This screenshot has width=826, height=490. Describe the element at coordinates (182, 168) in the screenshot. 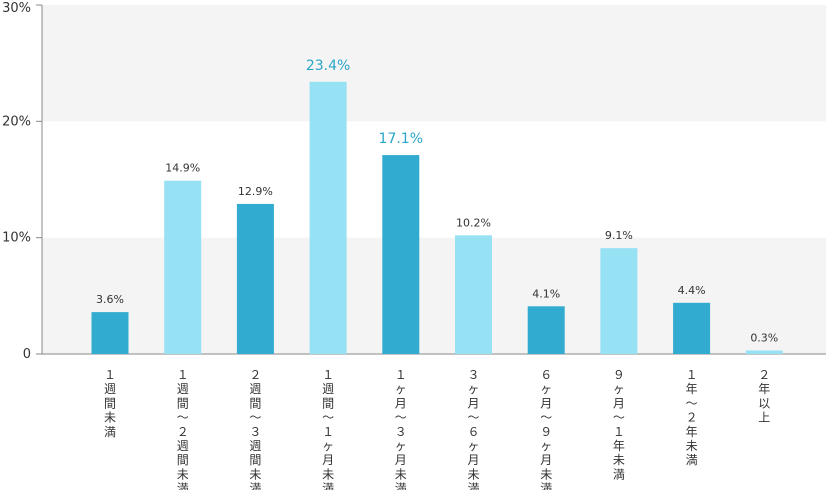

I see `bar-value-label: 14.9%` at that location.